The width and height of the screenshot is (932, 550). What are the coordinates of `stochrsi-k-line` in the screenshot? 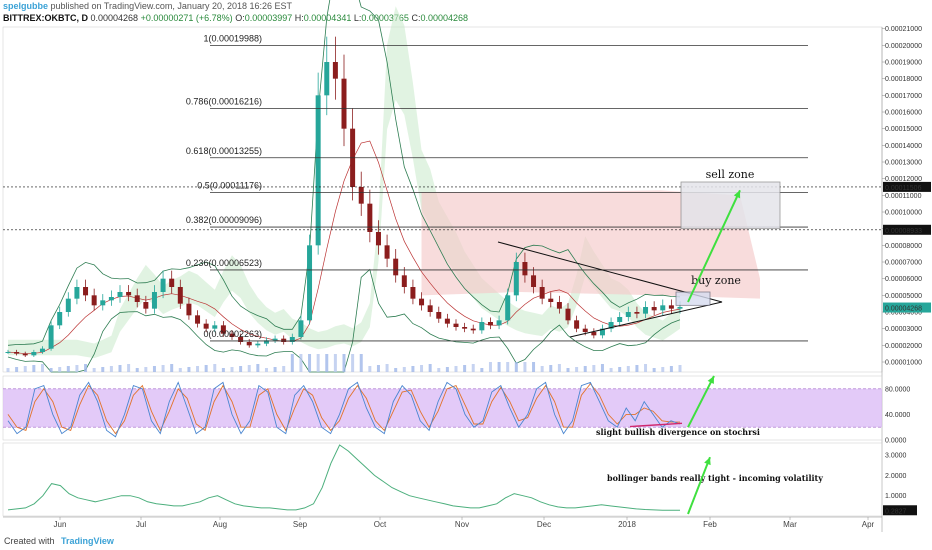 It's located at (344, 409).